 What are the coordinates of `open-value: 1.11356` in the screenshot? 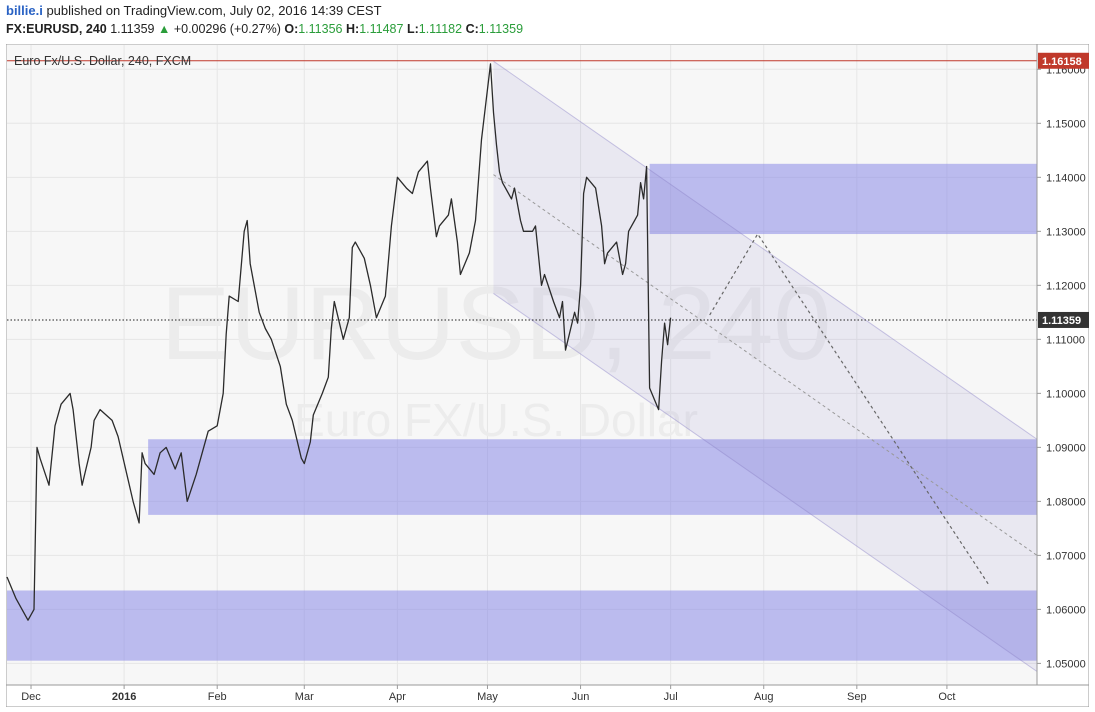 It's located at (320, 29).